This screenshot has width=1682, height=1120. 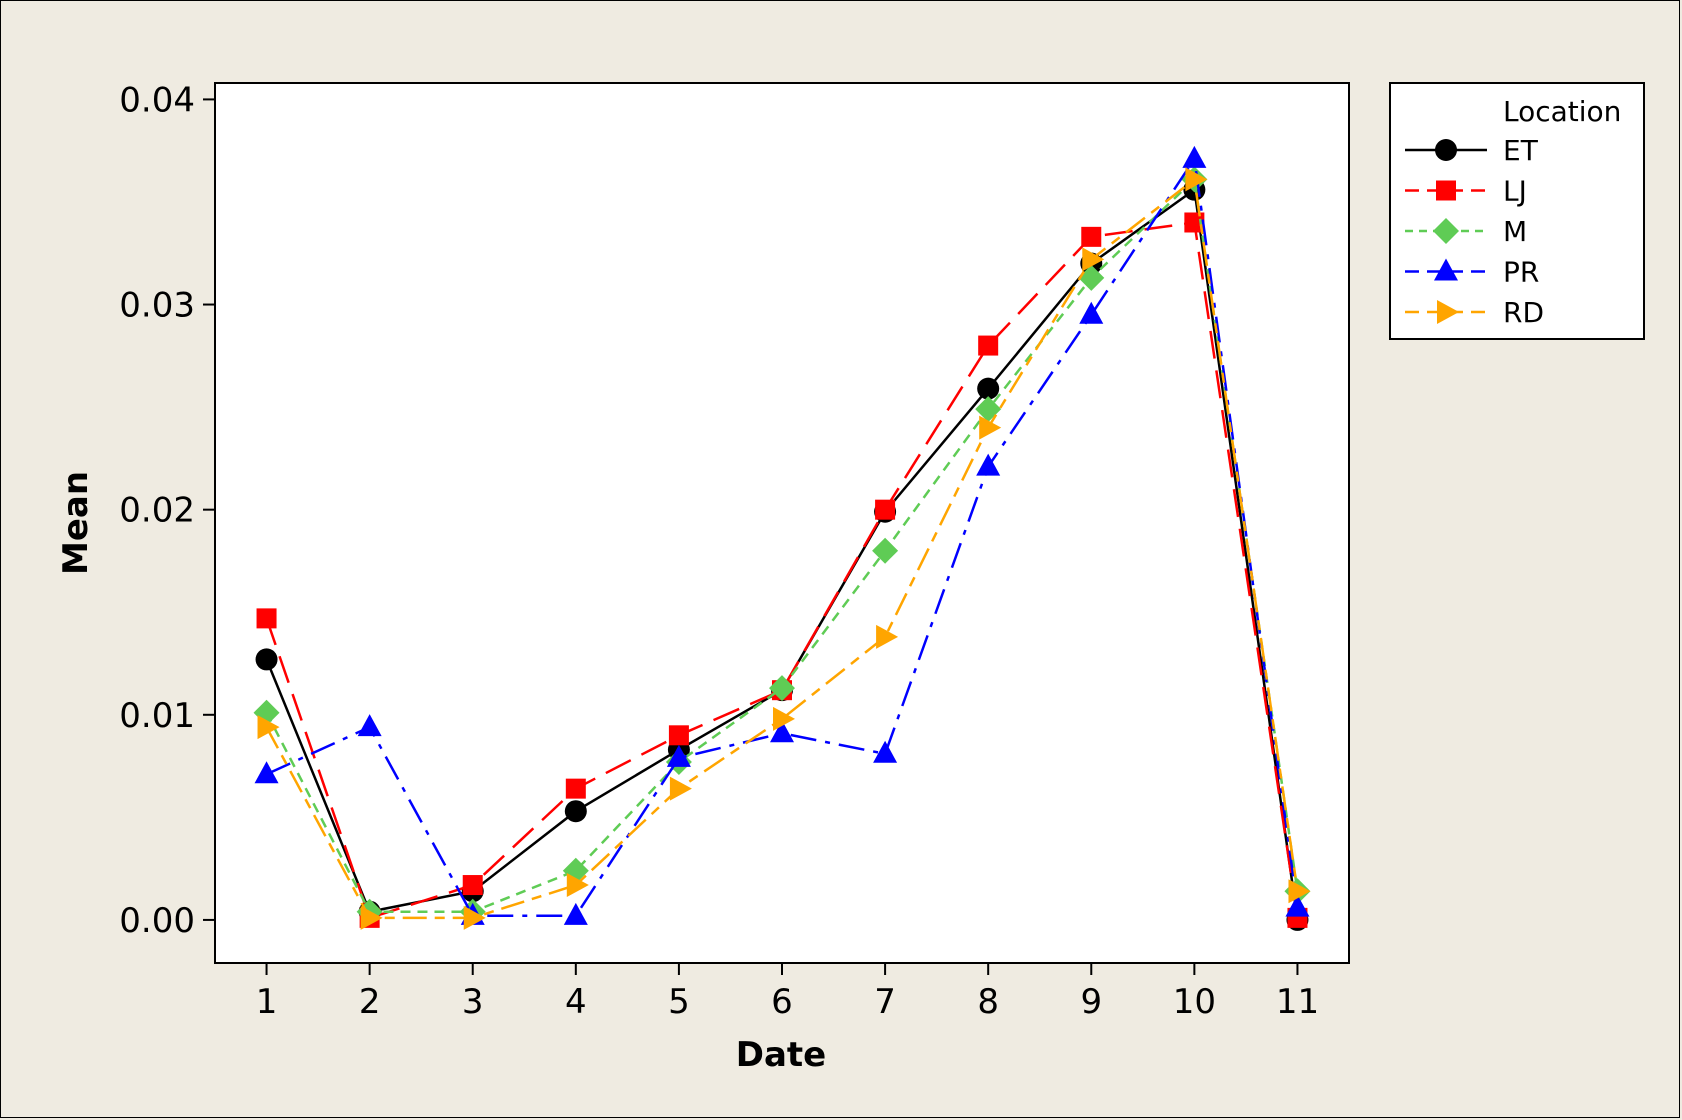 I want to click on legend-entry-m: M, so click(x=1466, y=231).